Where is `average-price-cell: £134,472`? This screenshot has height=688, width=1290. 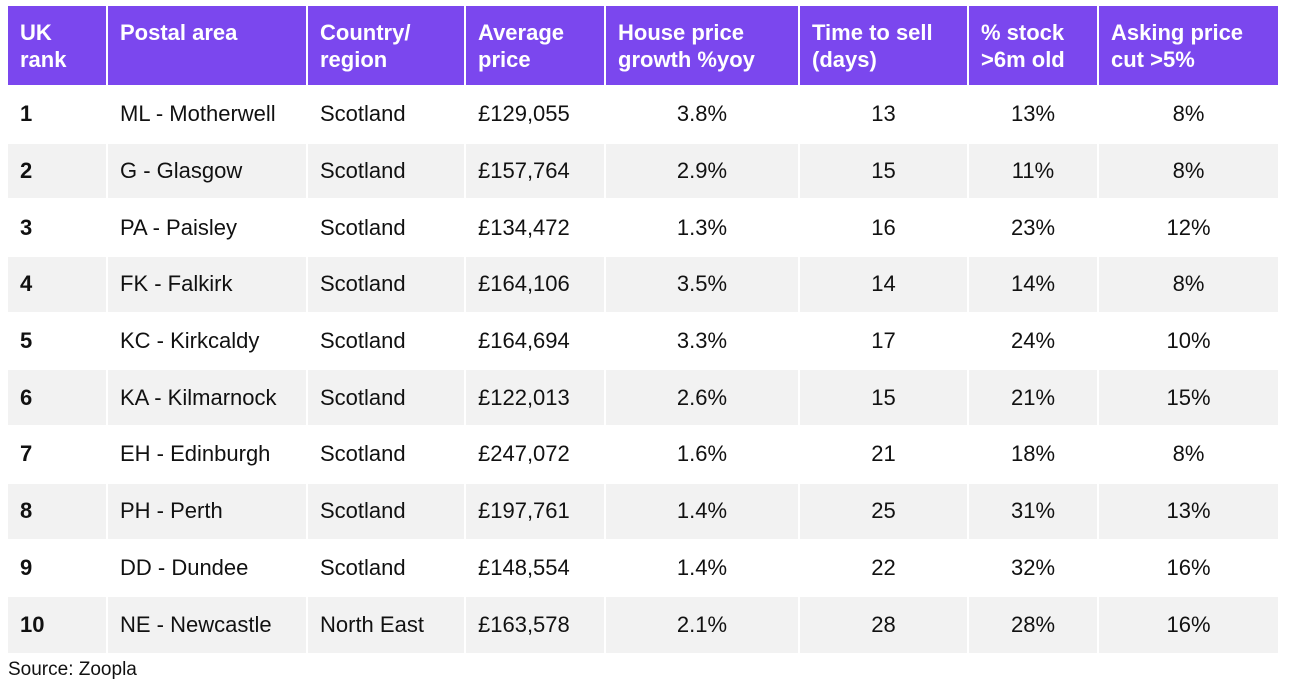 average-price-cell: £134,472 is located at coordinates (535, 227).